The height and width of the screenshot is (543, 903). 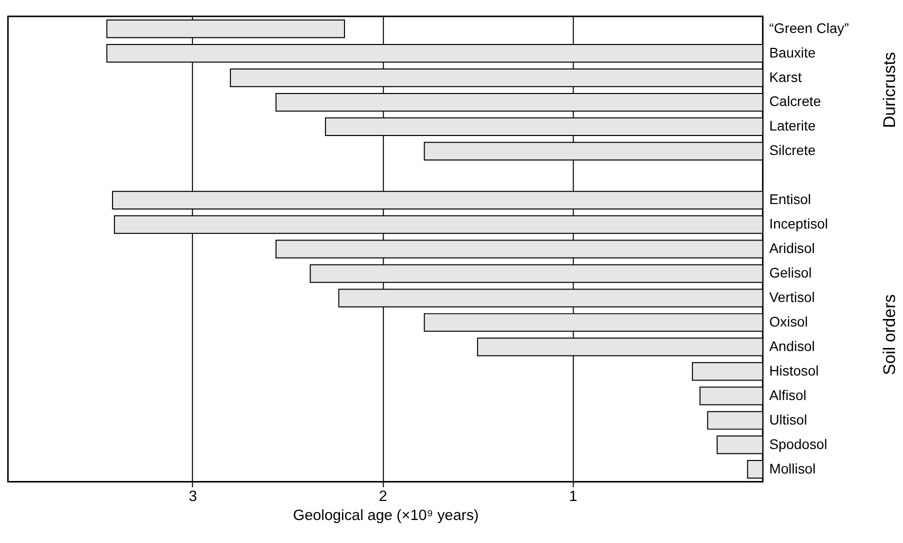 What do you see at coordinates (790, 272) in the screenshot?
I see `y-tick-label: Gelisol` at bounding box center [790, 272].